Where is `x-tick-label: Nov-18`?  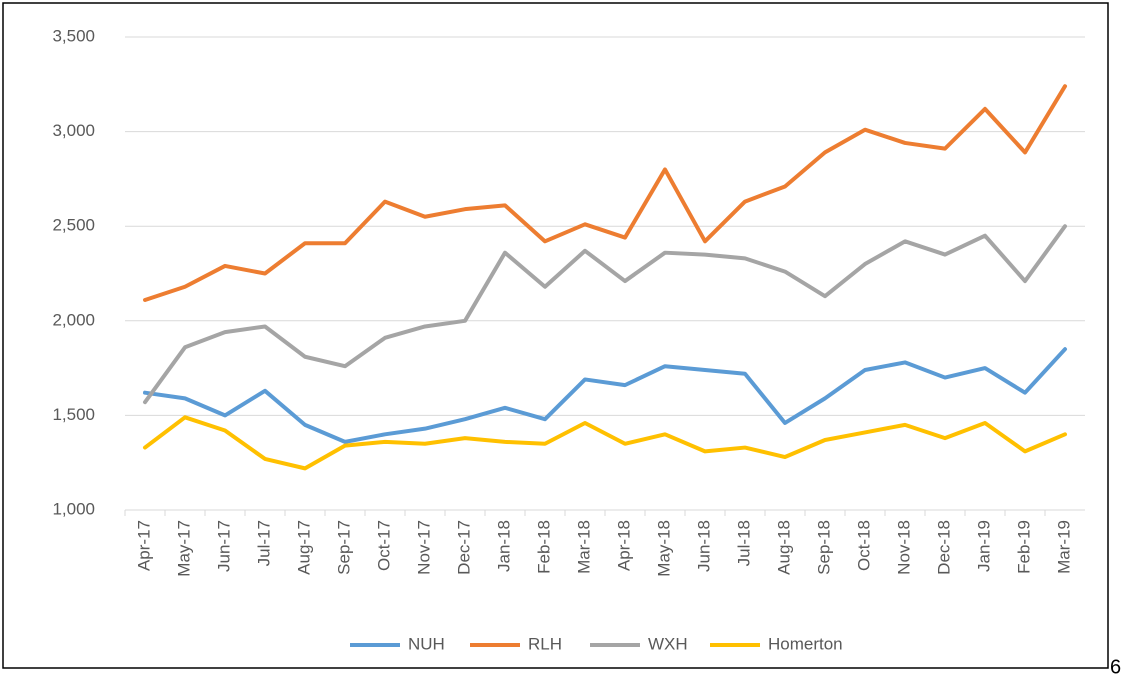 x-tick-label: Nov-18 is located at coordinates (903, 547).